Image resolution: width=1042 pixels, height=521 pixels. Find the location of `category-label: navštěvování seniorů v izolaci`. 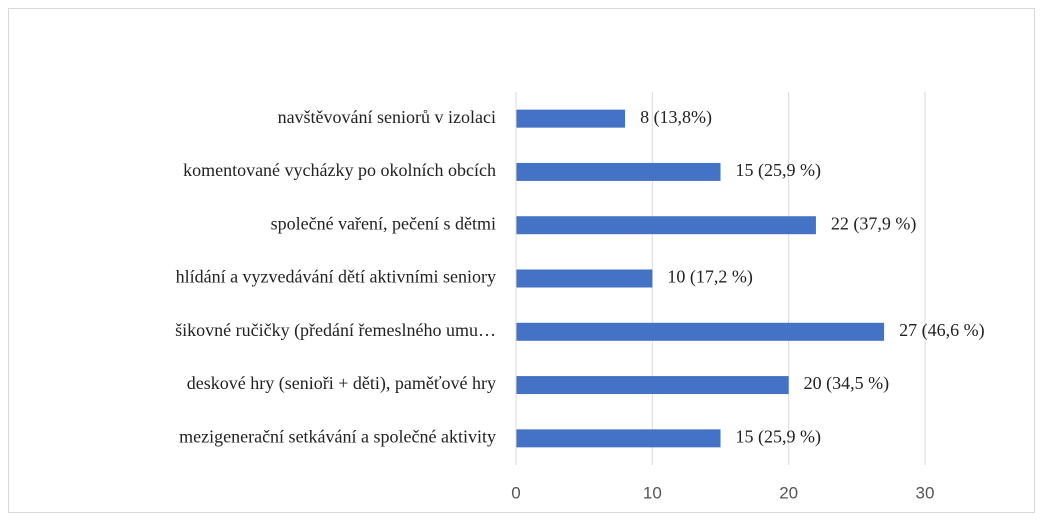

category-label: navštěvování seniorů v izolaci is located at coordinates (387, 117).